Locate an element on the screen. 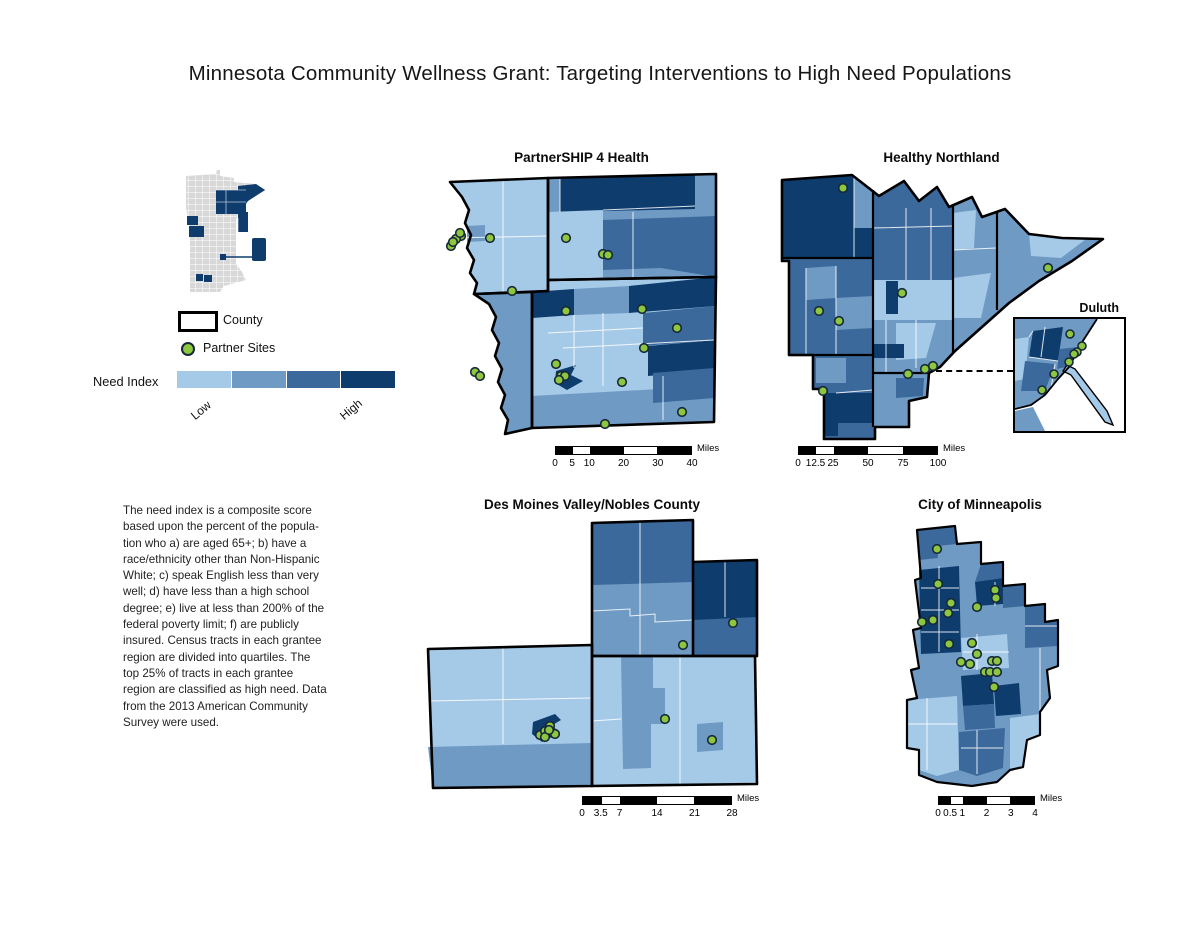 This screenshot has width=1200, height=927. minneapolis-partner-sites is located at coordinates (959, 618).